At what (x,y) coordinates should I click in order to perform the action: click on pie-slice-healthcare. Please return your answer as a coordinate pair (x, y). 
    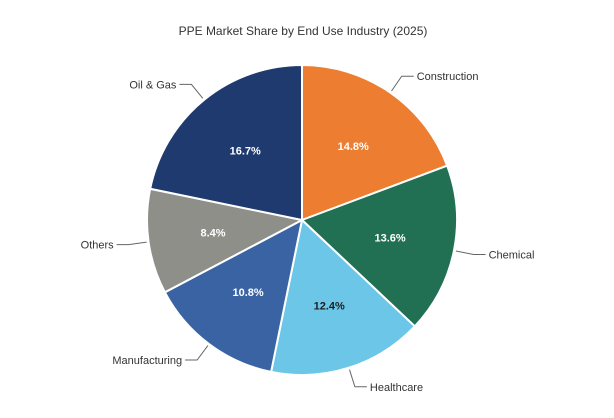
    Looking at the image, I should click on (343, 297).